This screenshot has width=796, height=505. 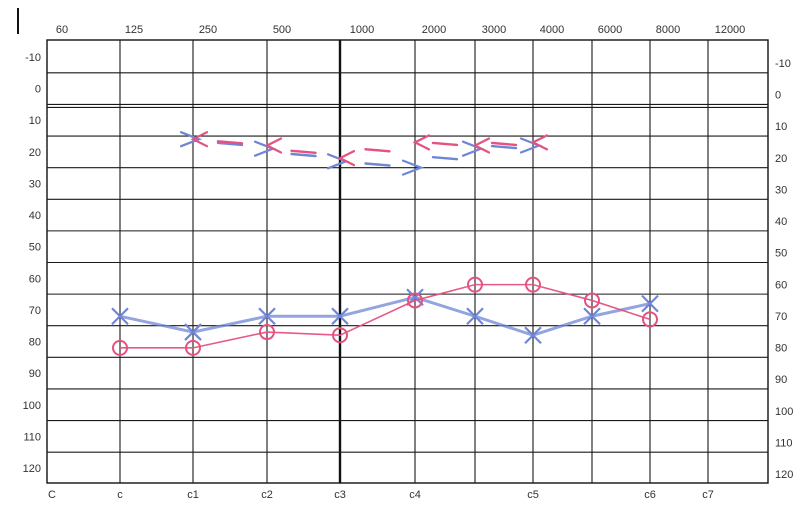 What do you see at coordinates (783, 64) in the screenshot?
I see `level-tick-label-right: -10` at bounding box center [783, 64].